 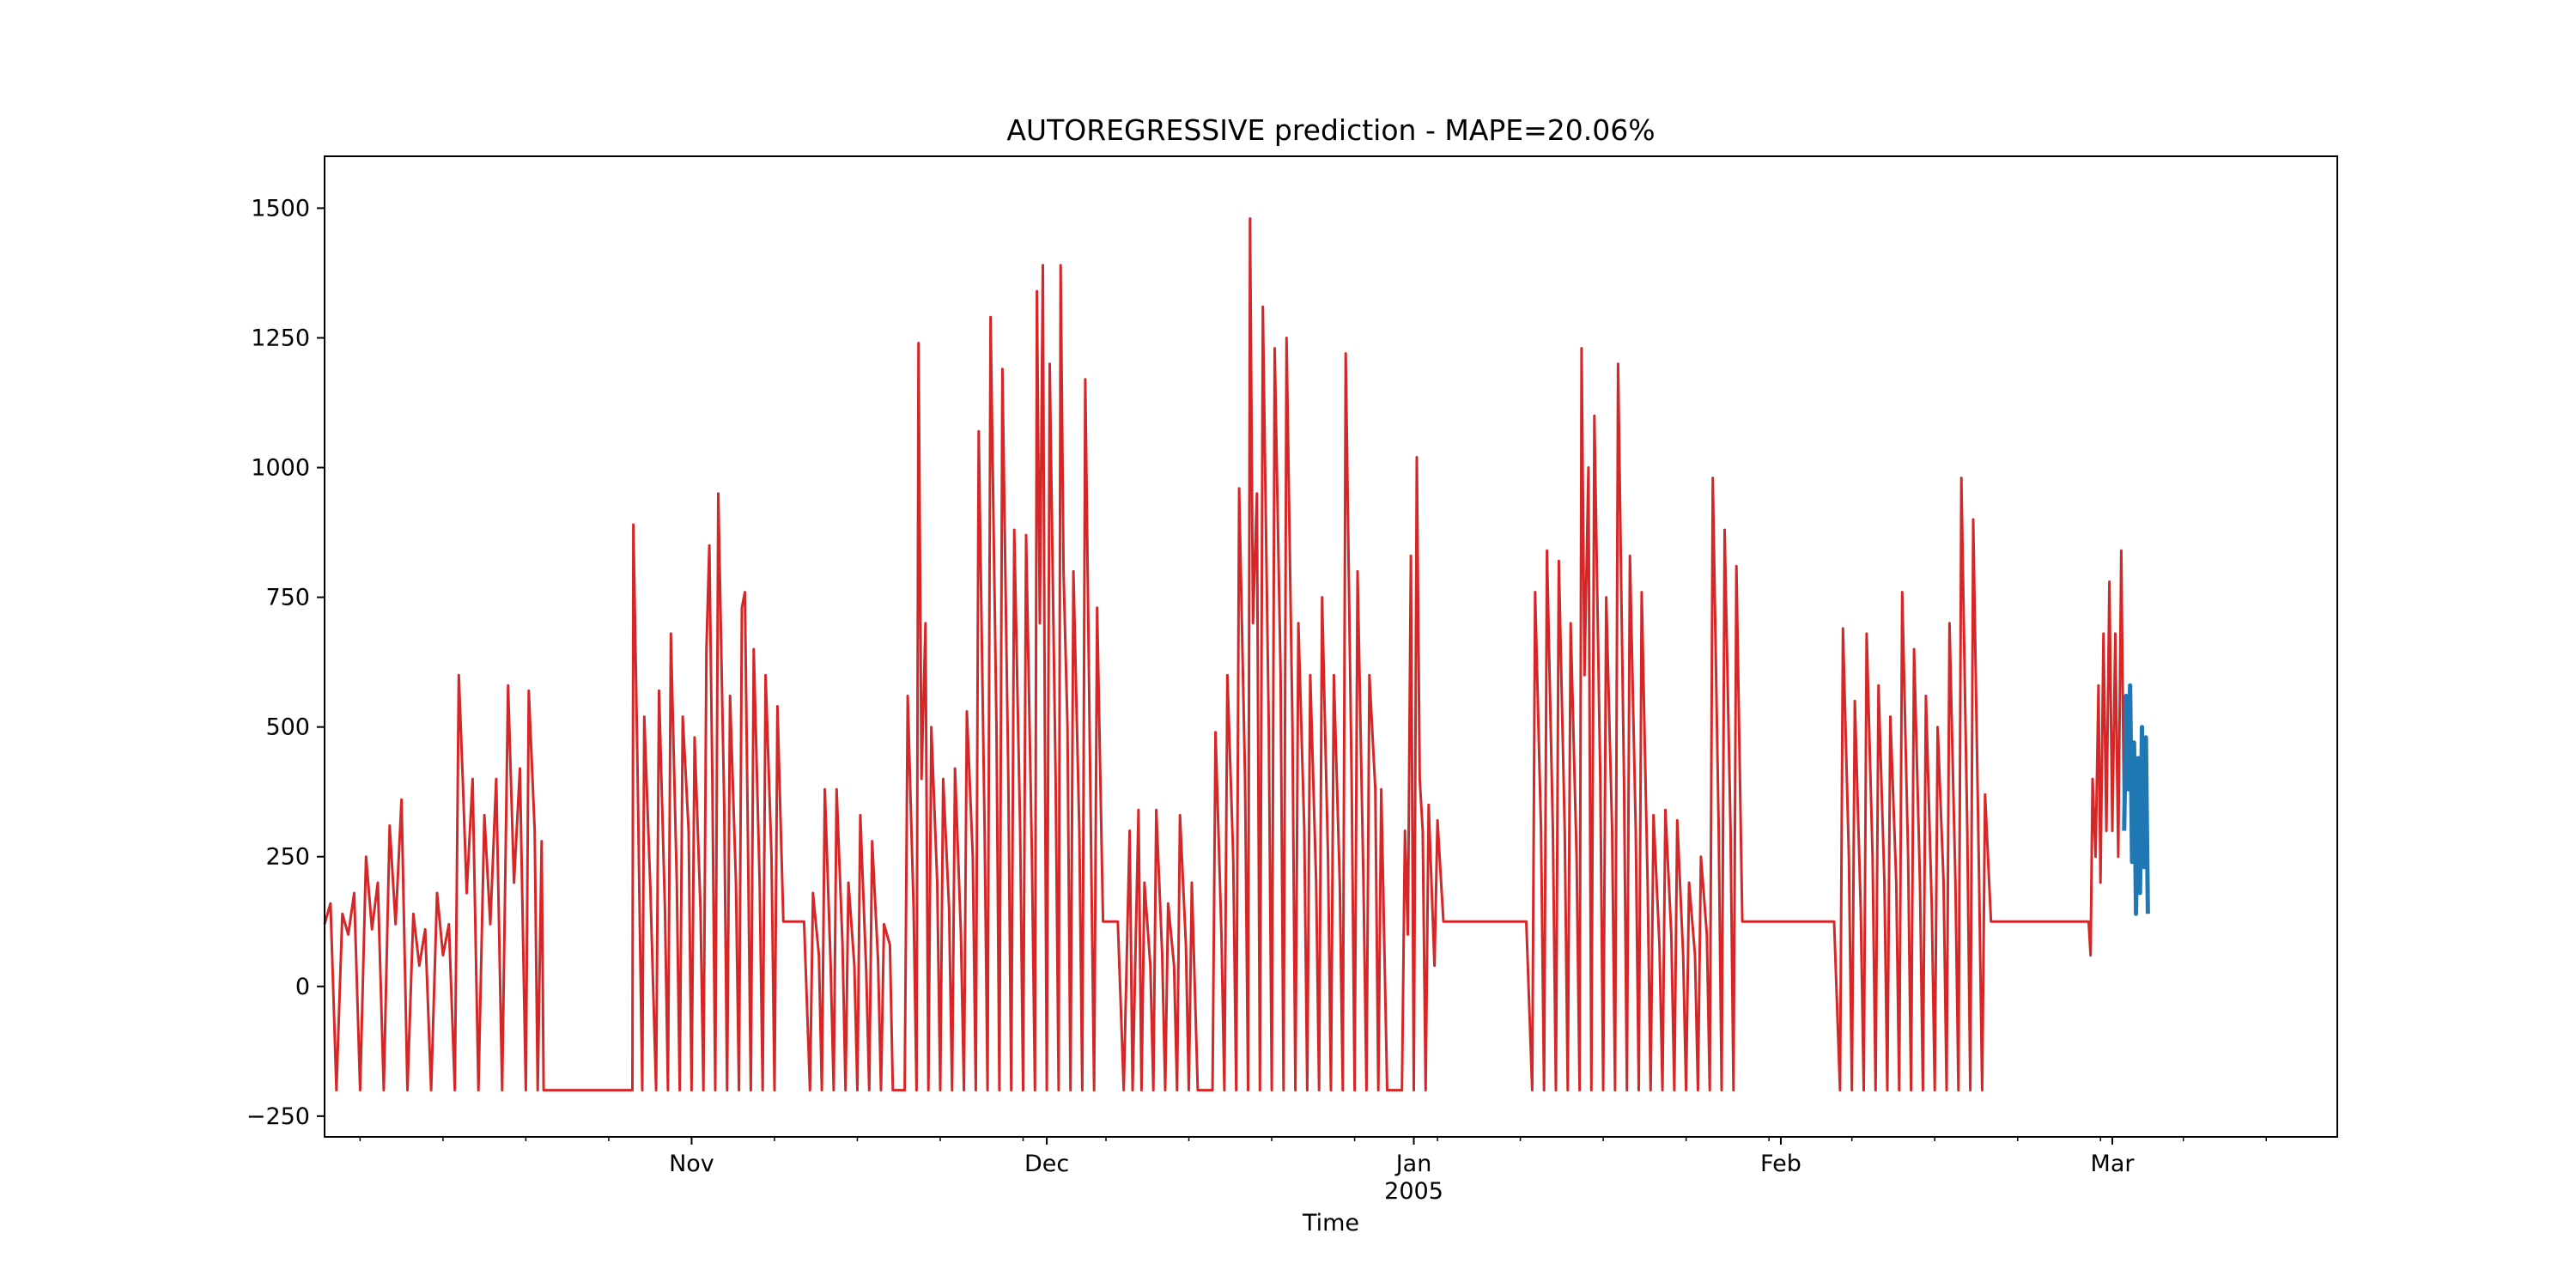 What do you see at coordinates (1330, 1223) in the screenshot?
I see `x-axis-label: Time` at bounding box center [1330, 1223].